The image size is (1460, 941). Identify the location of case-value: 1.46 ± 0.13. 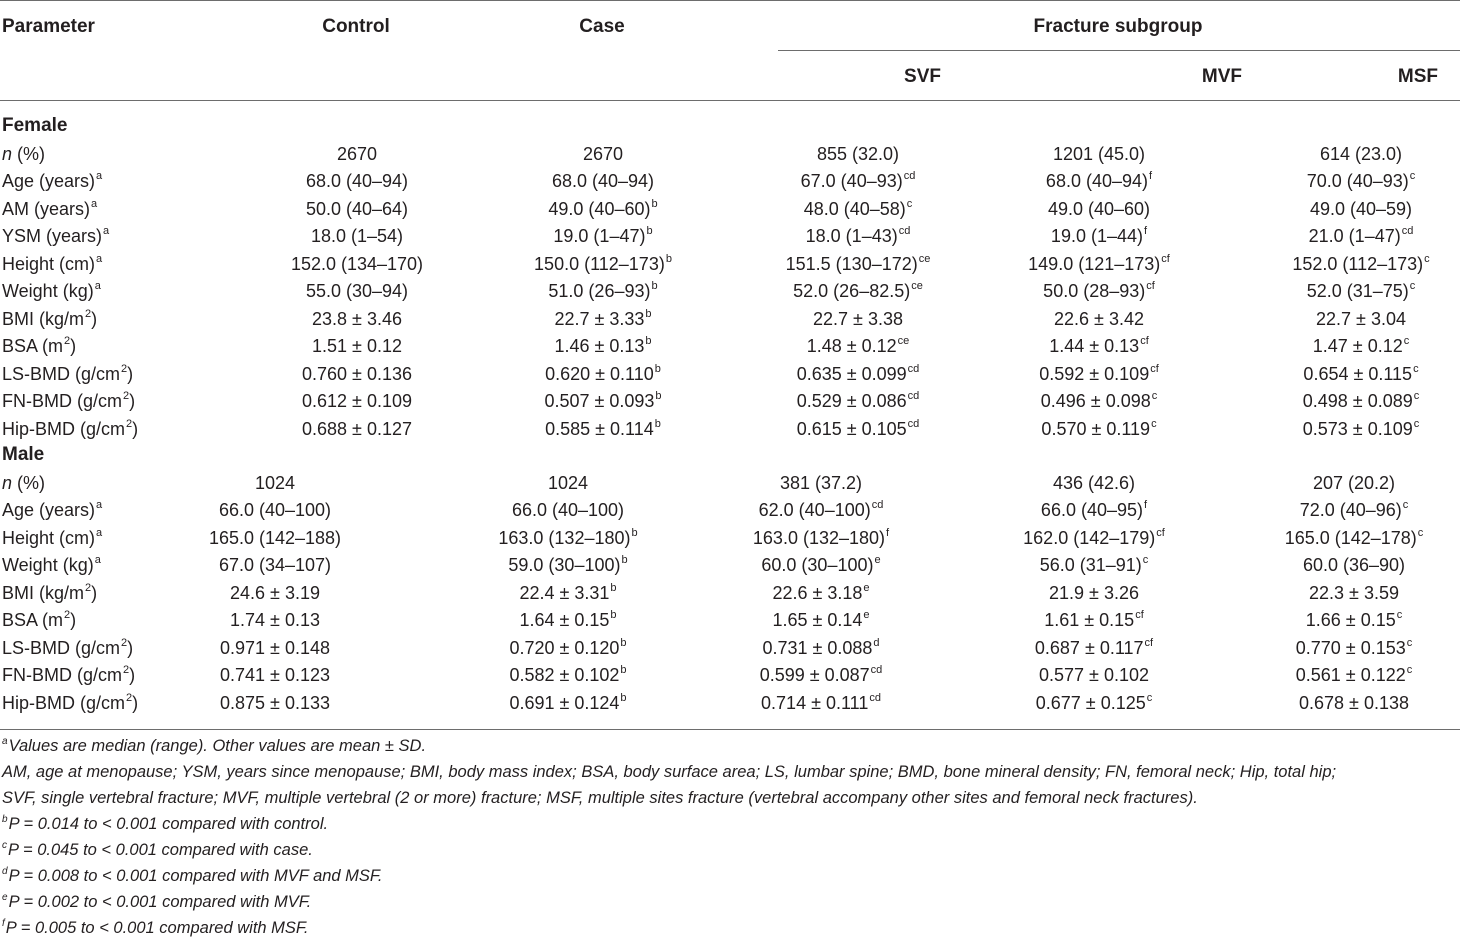
(599, 346).